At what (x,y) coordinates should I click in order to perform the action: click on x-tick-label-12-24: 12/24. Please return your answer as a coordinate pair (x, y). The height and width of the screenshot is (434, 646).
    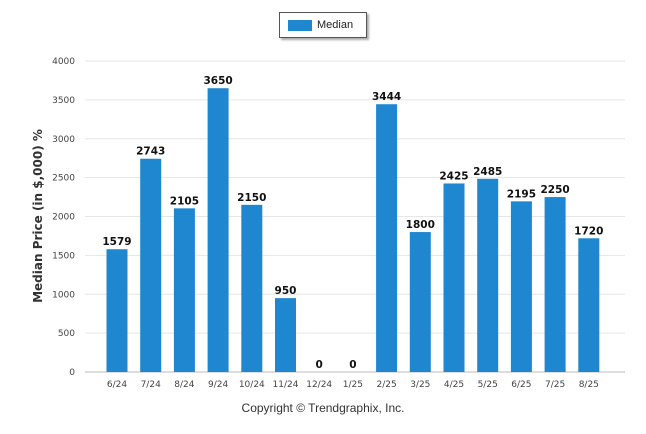
    Looking at the image, I should click on (319, 385).